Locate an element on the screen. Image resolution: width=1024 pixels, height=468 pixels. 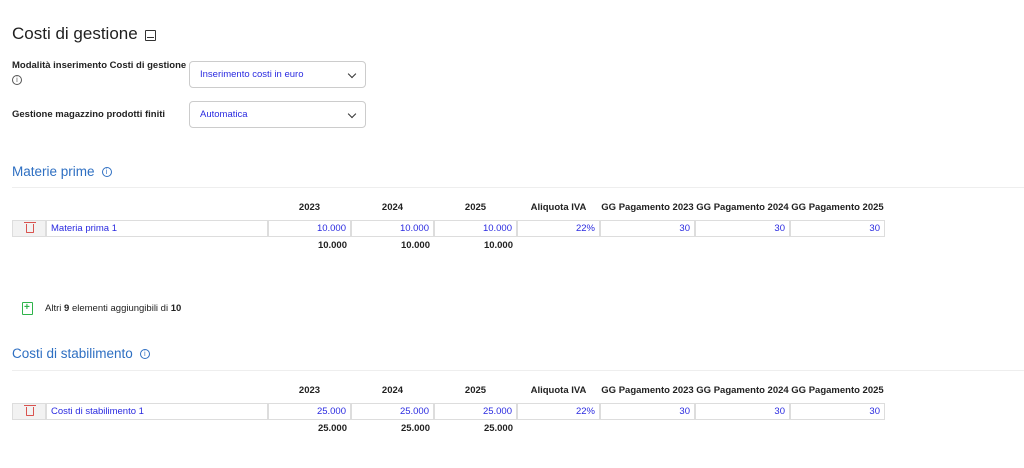
value-2024-input: 10.000 is located at coordinates (392, 228).